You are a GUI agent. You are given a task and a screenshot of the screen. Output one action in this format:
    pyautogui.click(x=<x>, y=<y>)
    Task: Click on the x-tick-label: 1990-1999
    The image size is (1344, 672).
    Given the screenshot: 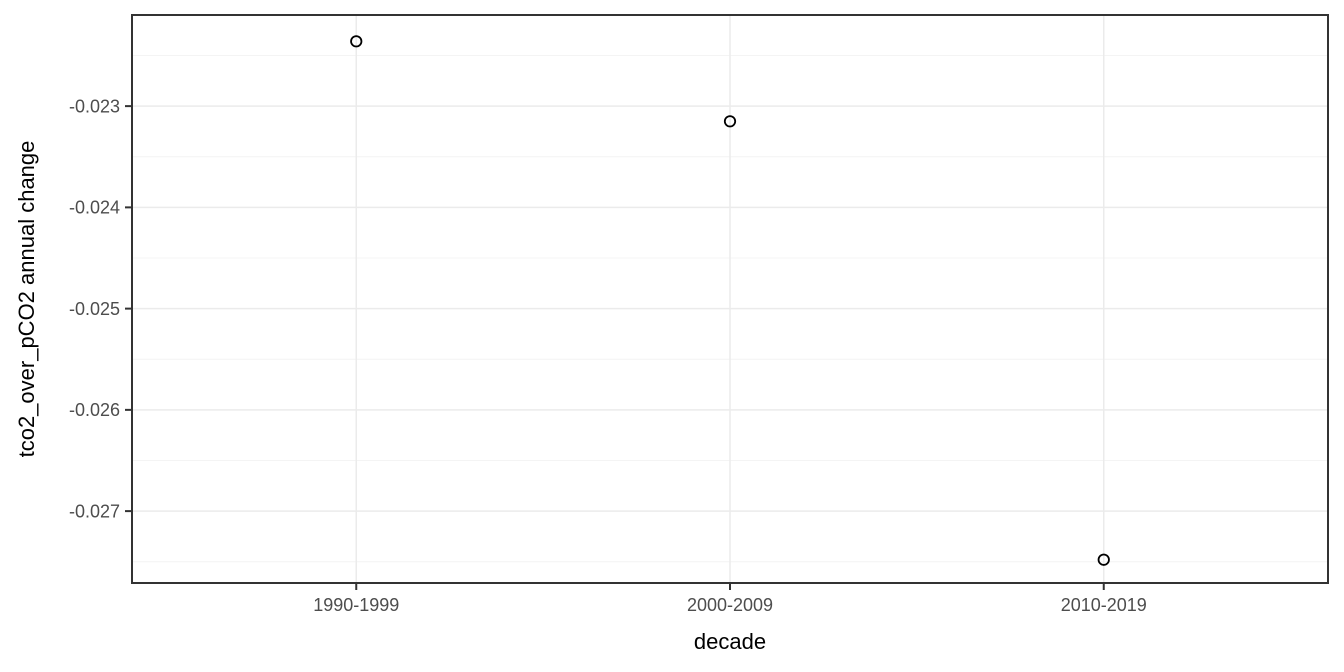 What is the action you would take?
    pyautogui.click(x=356, y=605)
    